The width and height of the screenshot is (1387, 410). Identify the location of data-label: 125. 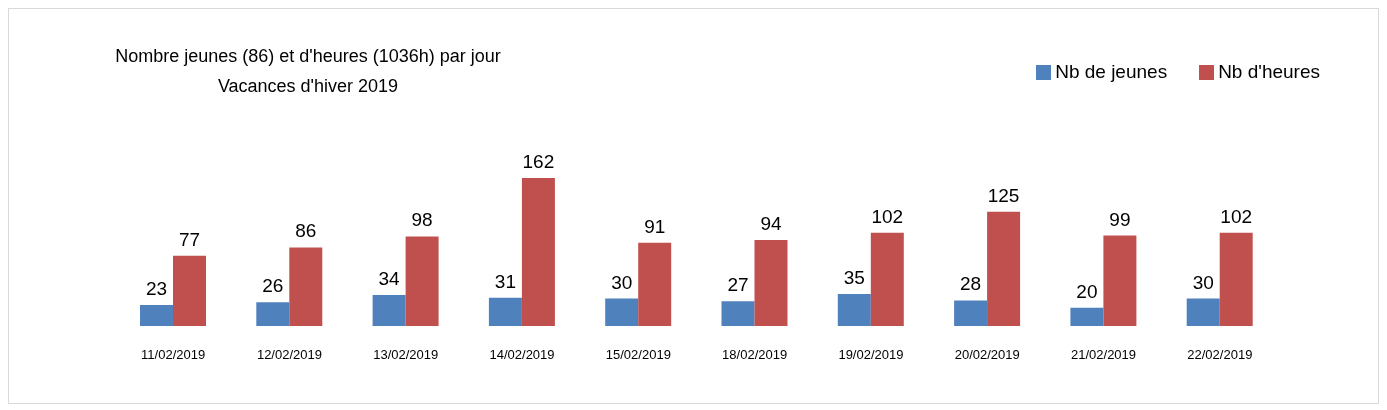
(1003, 195).